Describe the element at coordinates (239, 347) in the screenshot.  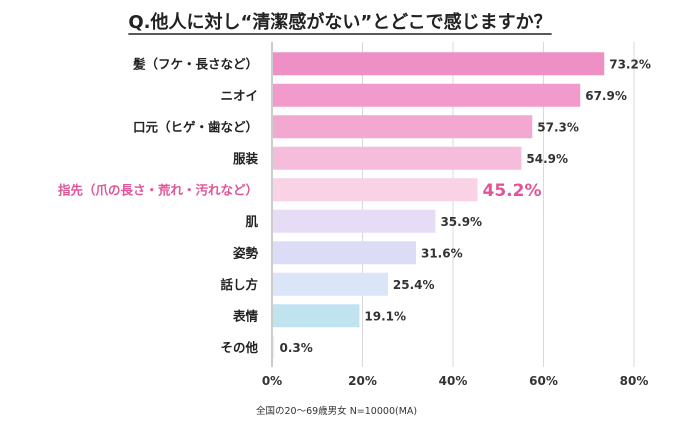
I see `category-label: その他` at that location.